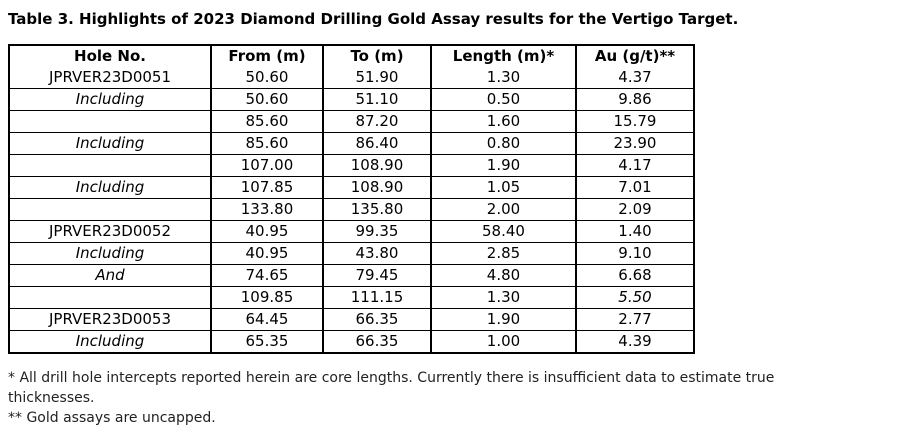 This screenshot has height=438, width=917. Describe the element at coordinates (634, 78) in the screenshot. I see `cell-au: 4.37` at that location.